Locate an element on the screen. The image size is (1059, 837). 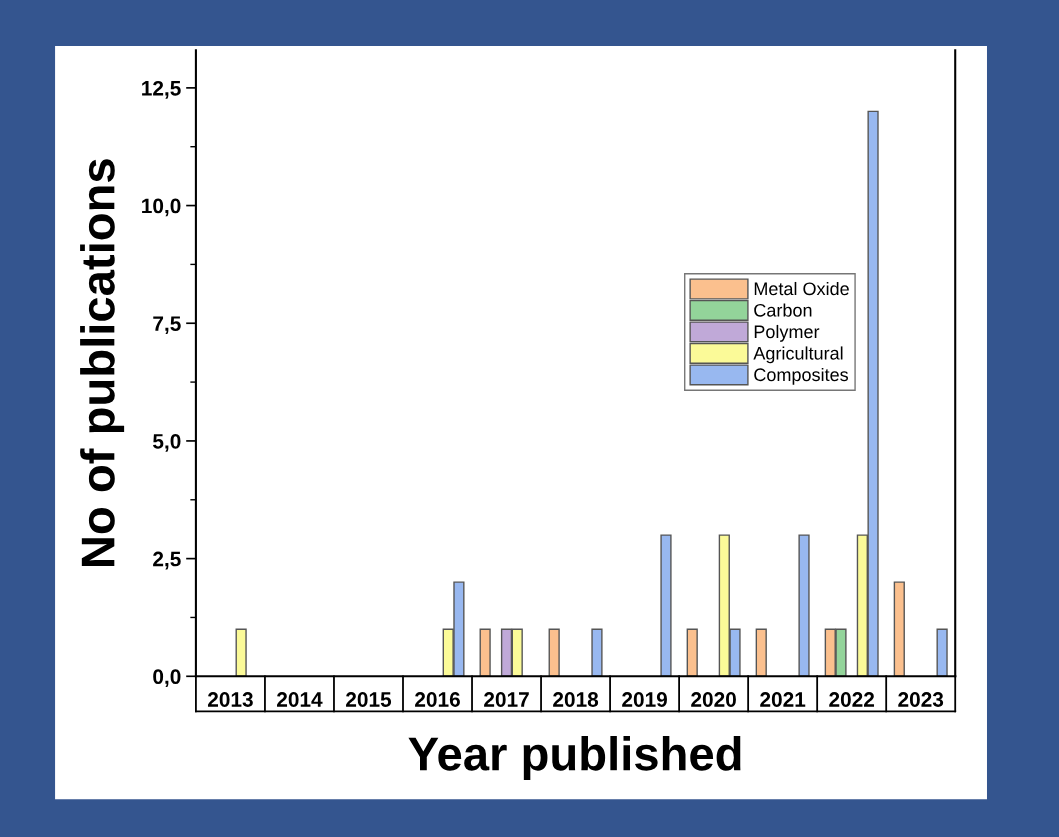
y-tick-label: 5,0 is located at coordinates (167, 442).